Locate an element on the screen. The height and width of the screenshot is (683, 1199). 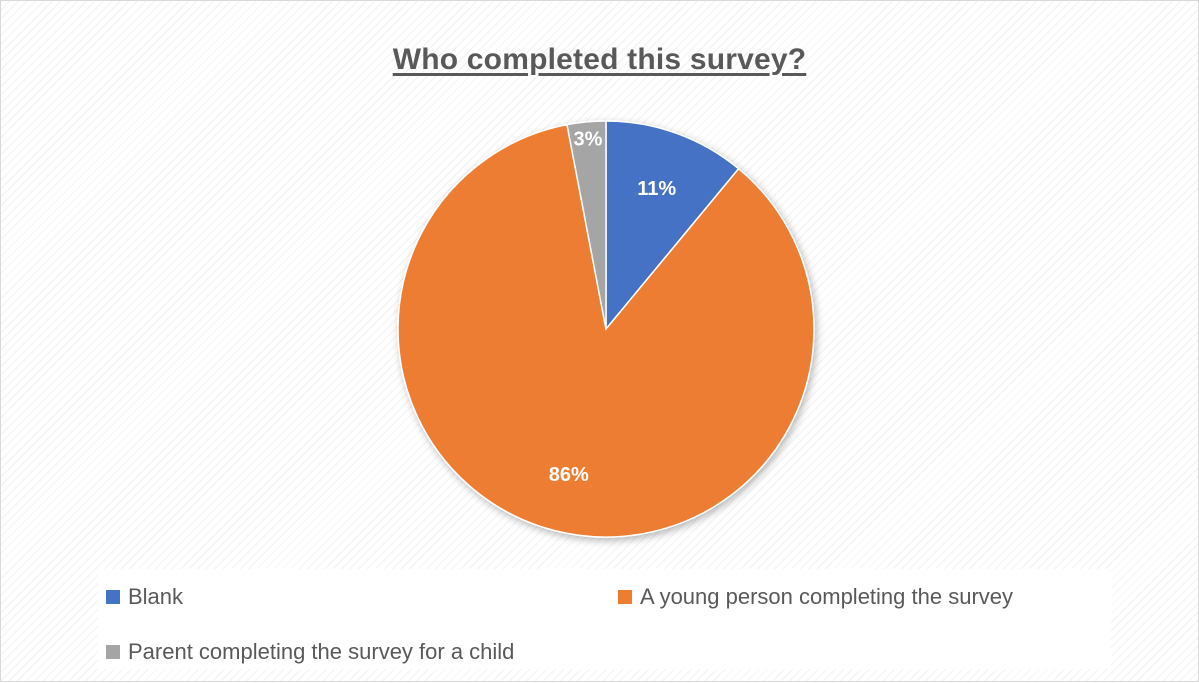
legend-label-young-person: A young person completing the survey is located at coordinates (827, 596).